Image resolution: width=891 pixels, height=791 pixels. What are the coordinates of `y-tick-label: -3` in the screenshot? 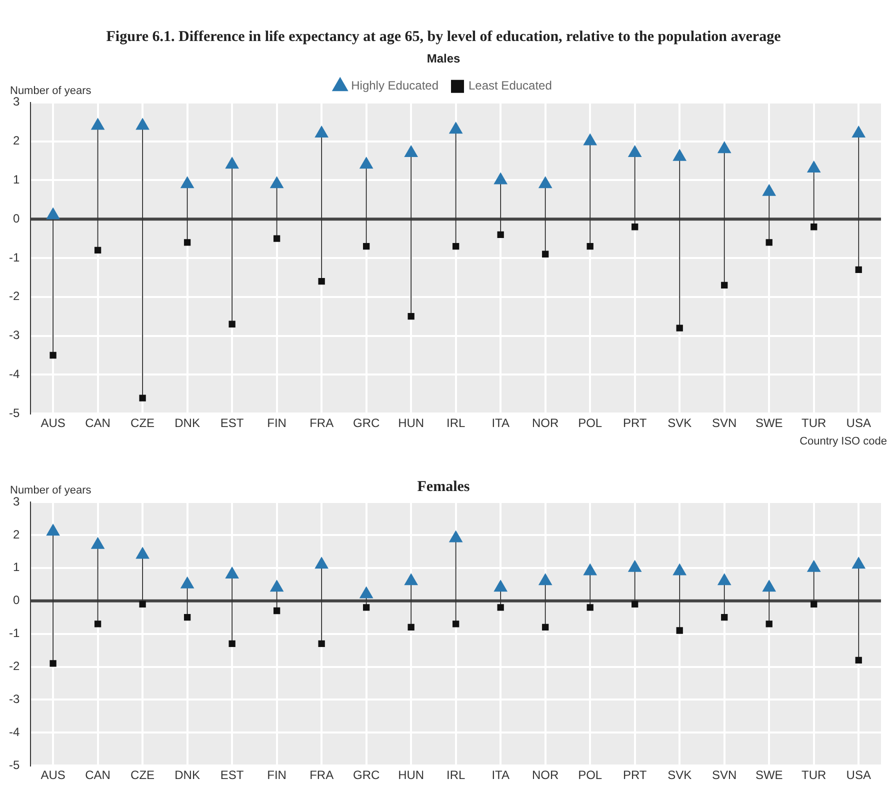 It's located at (14, 335).